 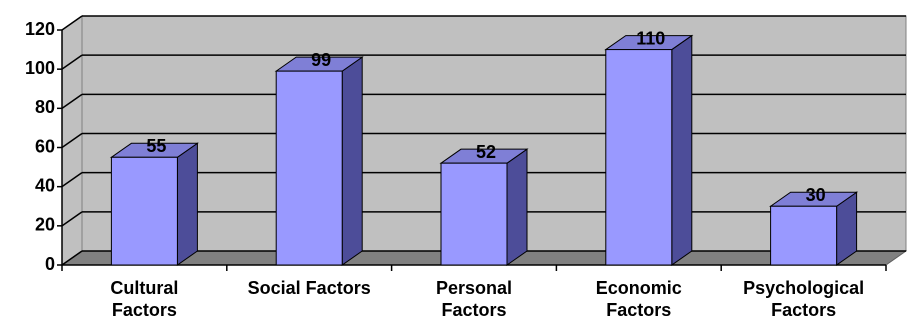 What do you see at coordinates (650, 38) in the screenshot?
I see `value-label: 110` at bounding box center [650, 38].